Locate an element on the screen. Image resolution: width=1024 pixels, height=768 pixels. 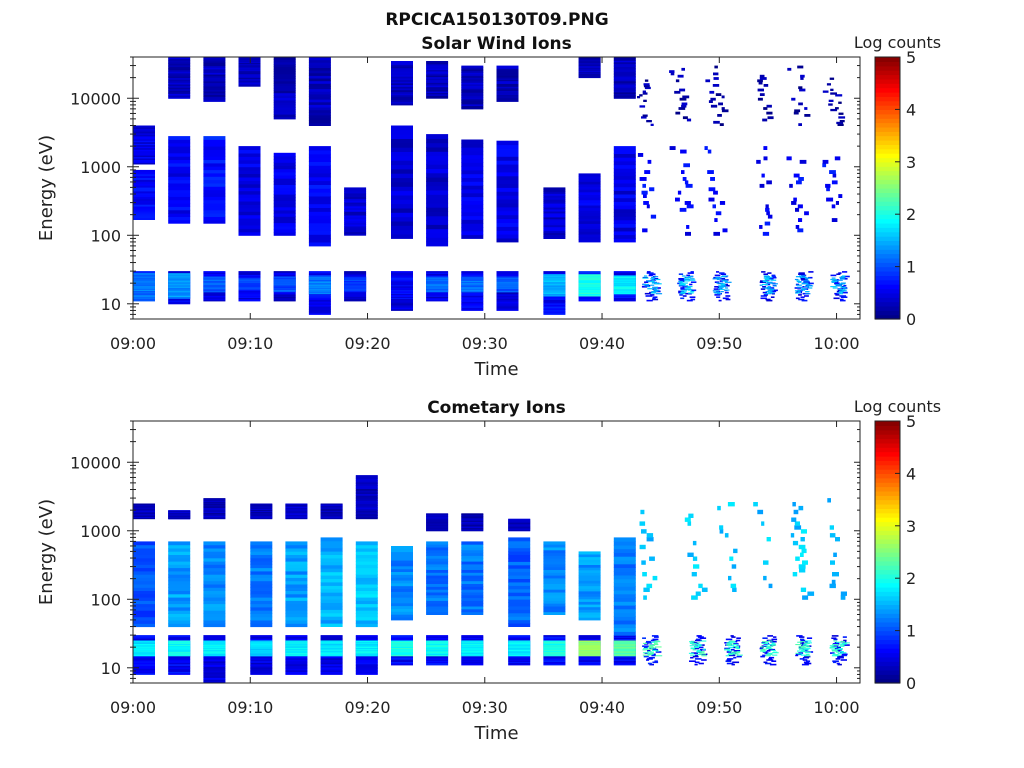
y-tick-label: 100 is located at coordinates (105, 235).